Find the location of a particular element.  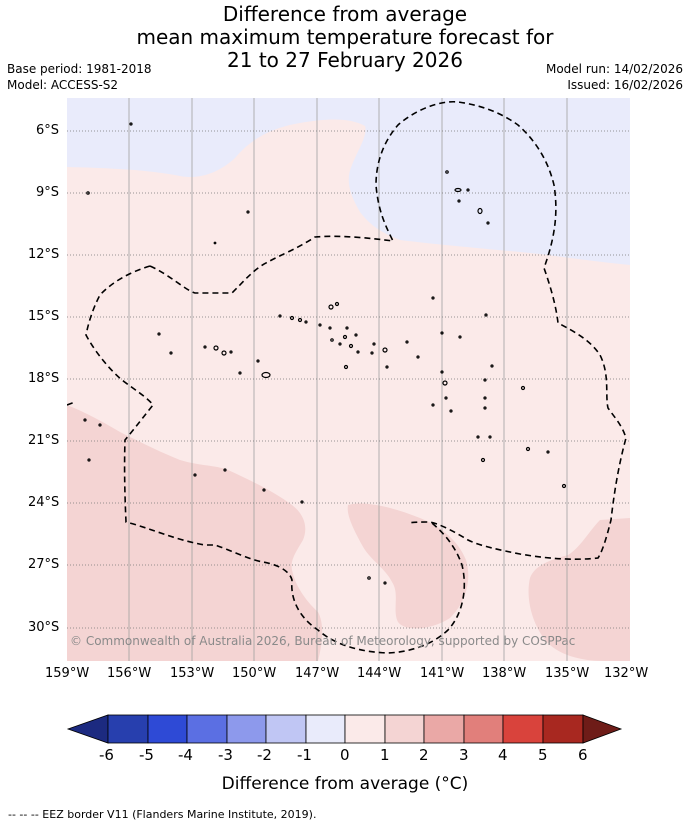

colorbar is located at coordinates (344, 729).